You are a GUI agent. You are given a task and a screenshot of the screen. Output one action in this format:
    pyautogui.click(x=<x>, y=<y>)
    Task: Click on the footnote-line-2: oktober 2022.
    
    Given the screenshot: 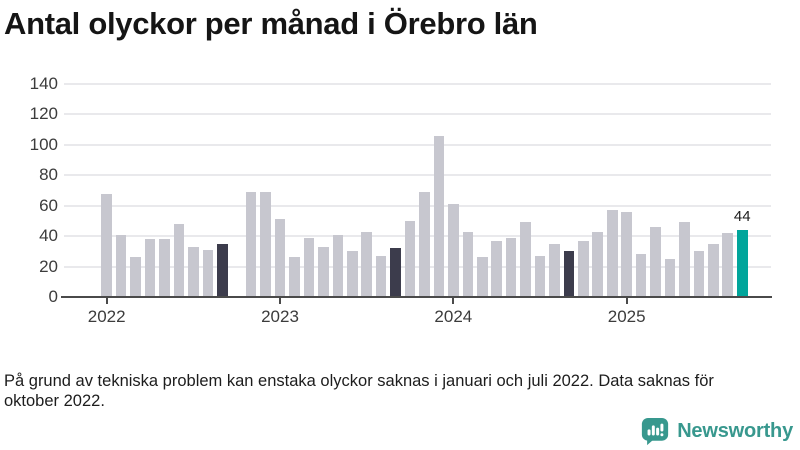 What is the action you would take?
    pyautogui.click(x=54, y=401)
    